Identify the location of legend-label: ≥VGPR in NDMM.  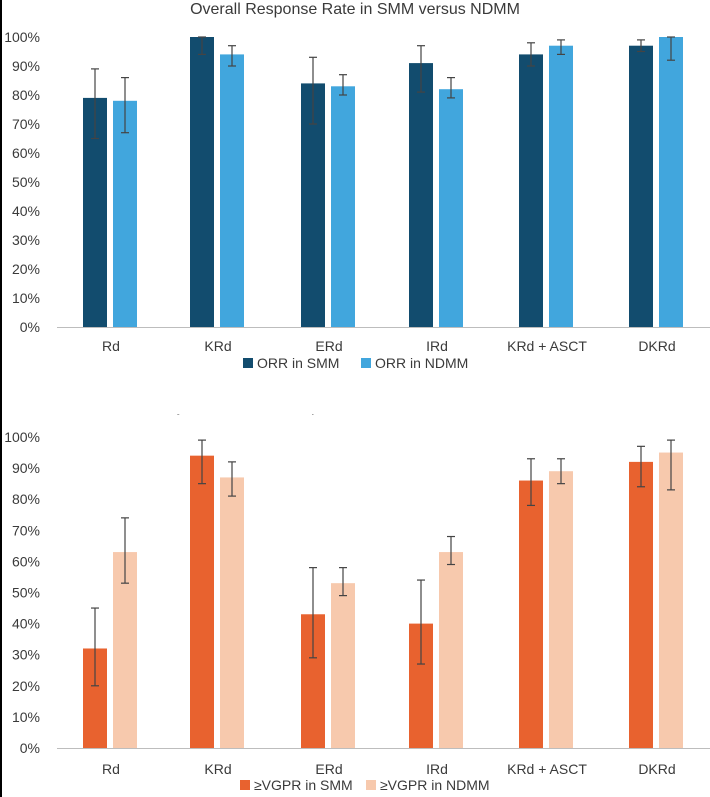
(435, 785).